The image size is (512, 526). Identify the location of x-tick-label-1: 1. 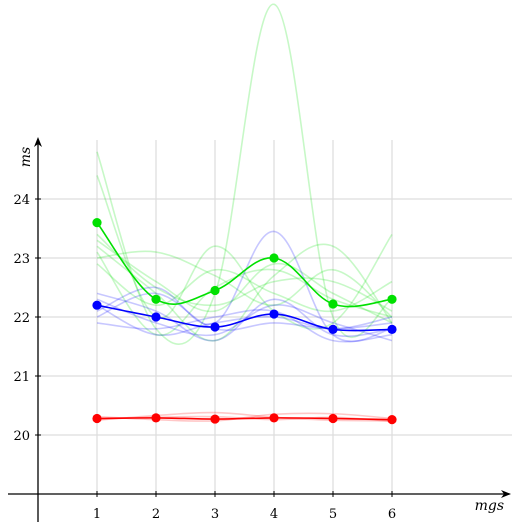
(97, 514).